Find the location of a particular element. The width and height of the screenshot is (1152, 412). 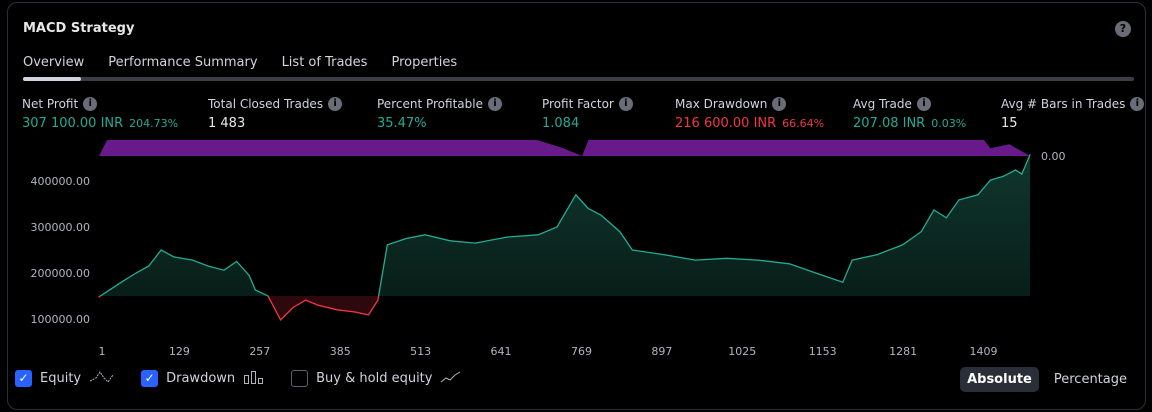

question-icon: ? is located at coordinates (1123, 29).